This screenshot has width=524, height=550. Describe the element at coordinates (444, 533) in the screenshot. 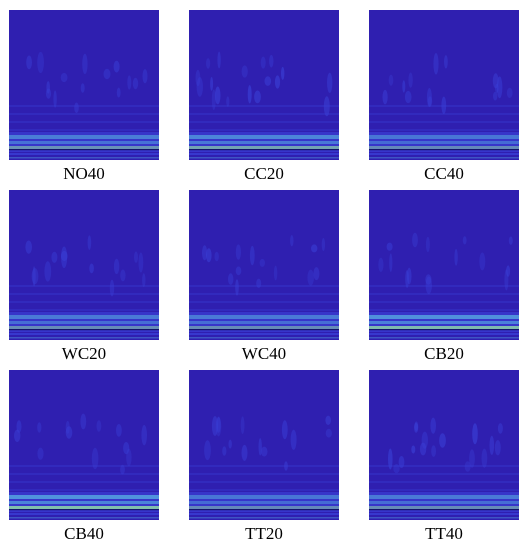

I see `panel-caption: TT40` at that location.